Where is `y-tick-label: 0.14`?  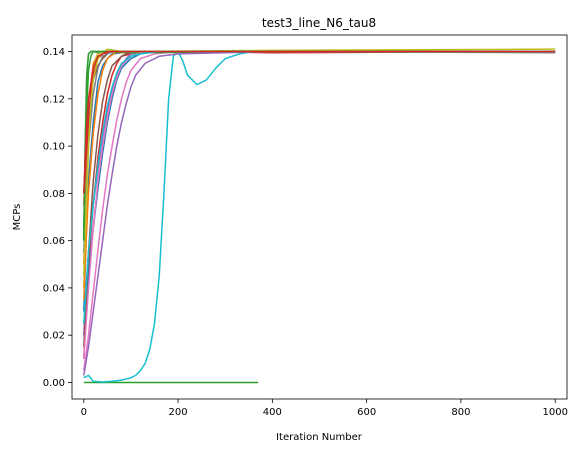
y-tick-label: 0.14 is located at coordinates (54, 52).